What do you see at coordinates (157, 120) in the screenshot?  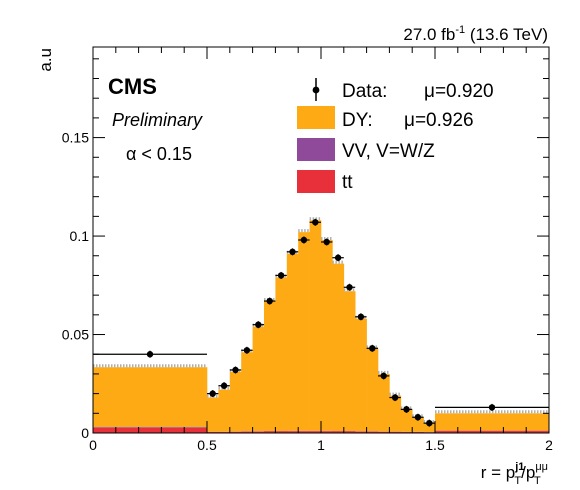 I see `preliminary-label: Preliminary` at bounding box center [157, 120].